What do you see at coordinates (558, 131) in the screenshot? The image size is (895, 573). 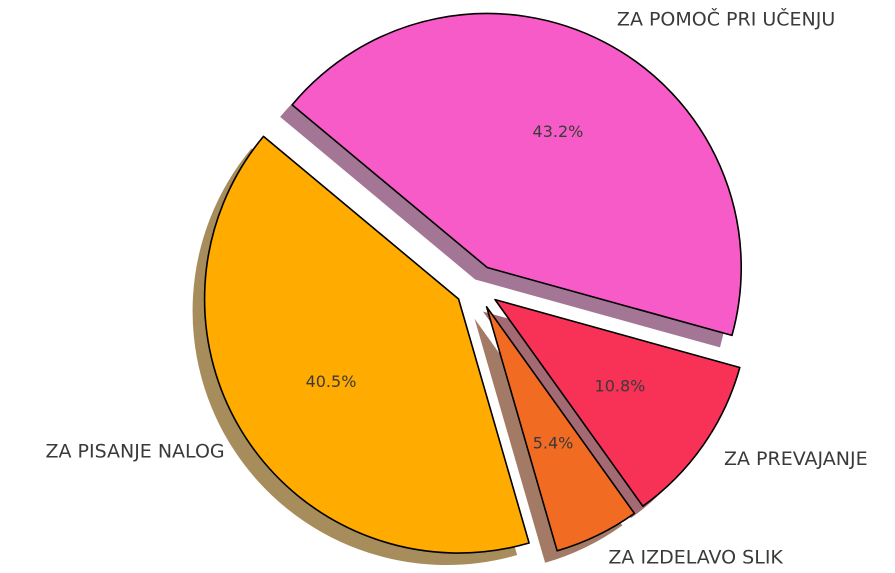 I see `percent-label: 43.2%` at bounding box center [558, 131].